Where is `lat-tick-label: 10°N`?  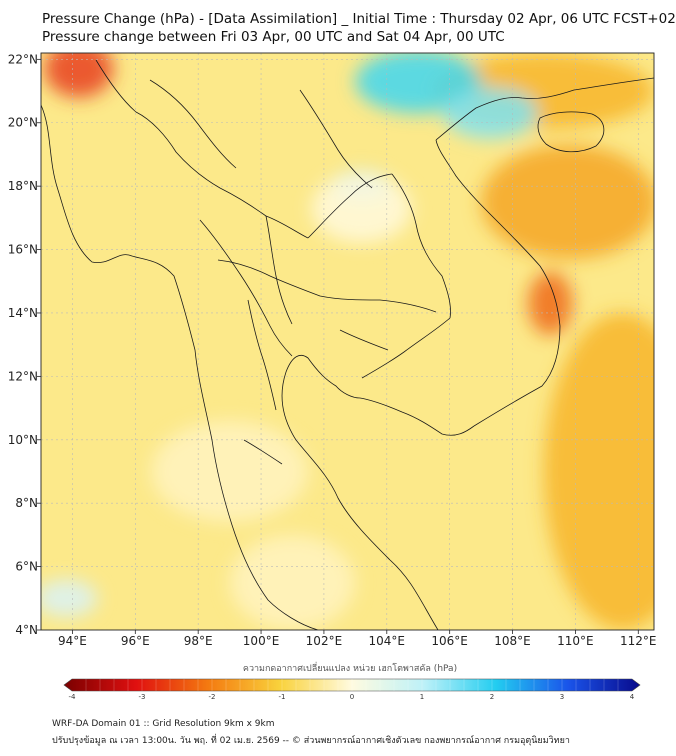
lat-tick-label: 10°N is located at coordinates (23, 440).